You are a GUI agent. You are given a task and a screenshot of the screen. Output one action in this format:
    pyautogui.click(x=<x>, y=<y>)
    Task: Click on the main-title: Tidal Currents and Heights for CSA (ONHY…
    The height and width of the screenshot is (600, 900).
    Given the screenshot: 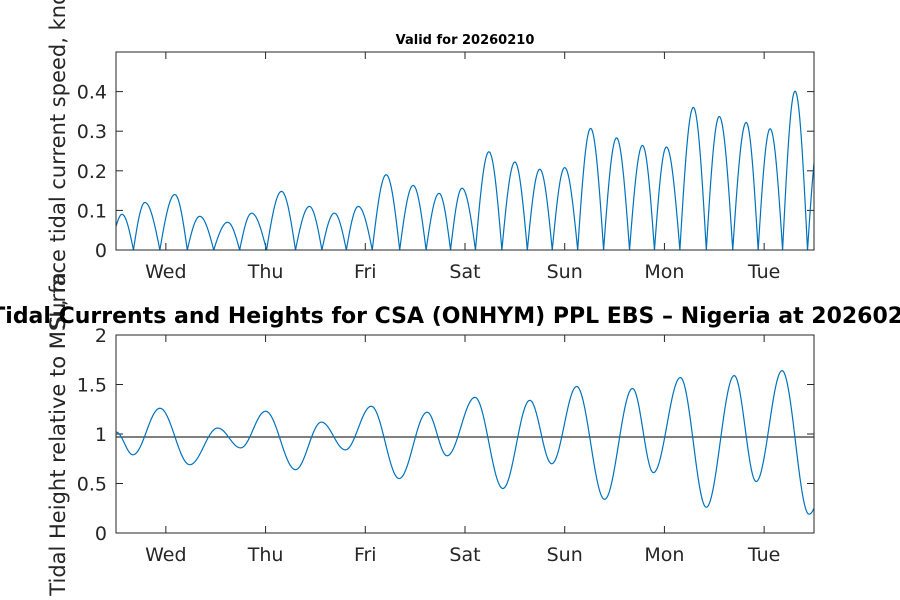 What is the action you would take?
    pyautogui.click(x=450, y=316)
    